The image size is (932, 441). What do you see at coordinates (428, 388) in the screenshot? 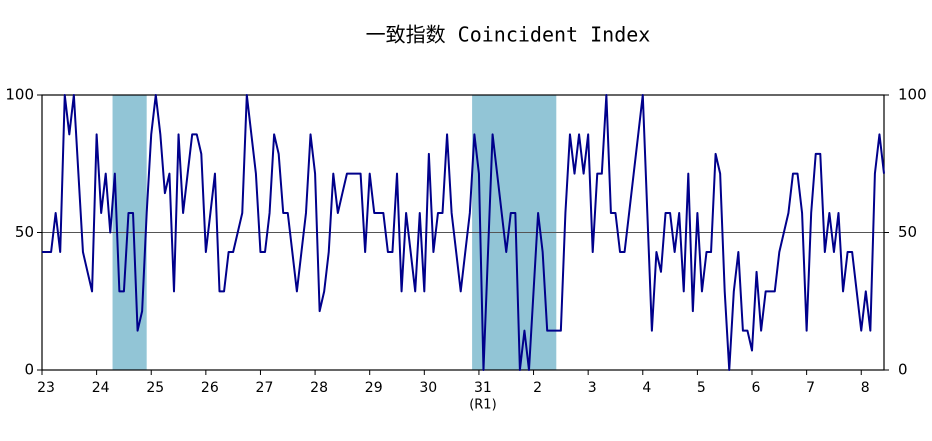
I see `x-tick-label: 30` at bounding box center [428, 388].